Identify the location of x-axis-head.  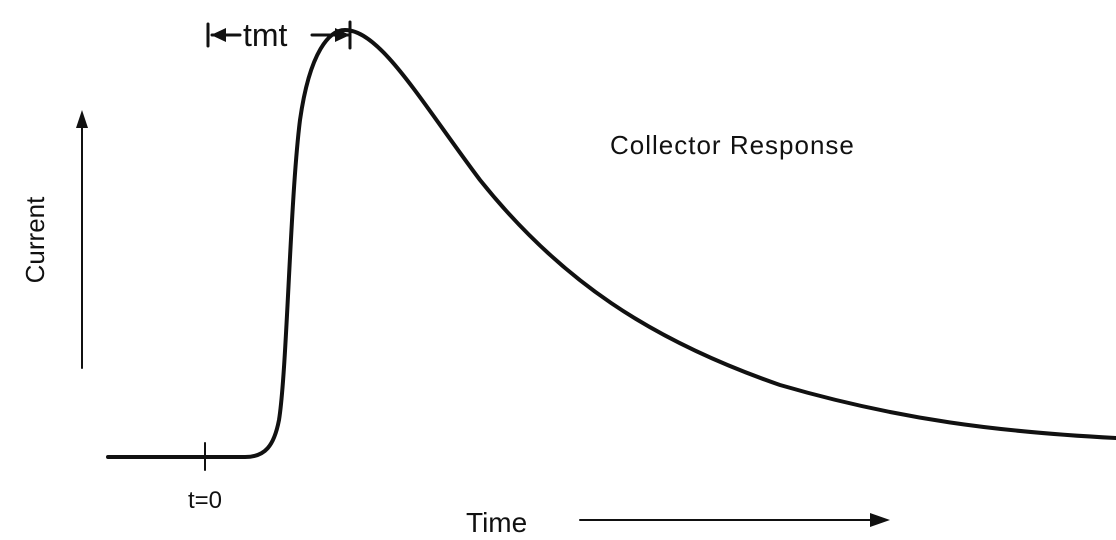
(880, 520).